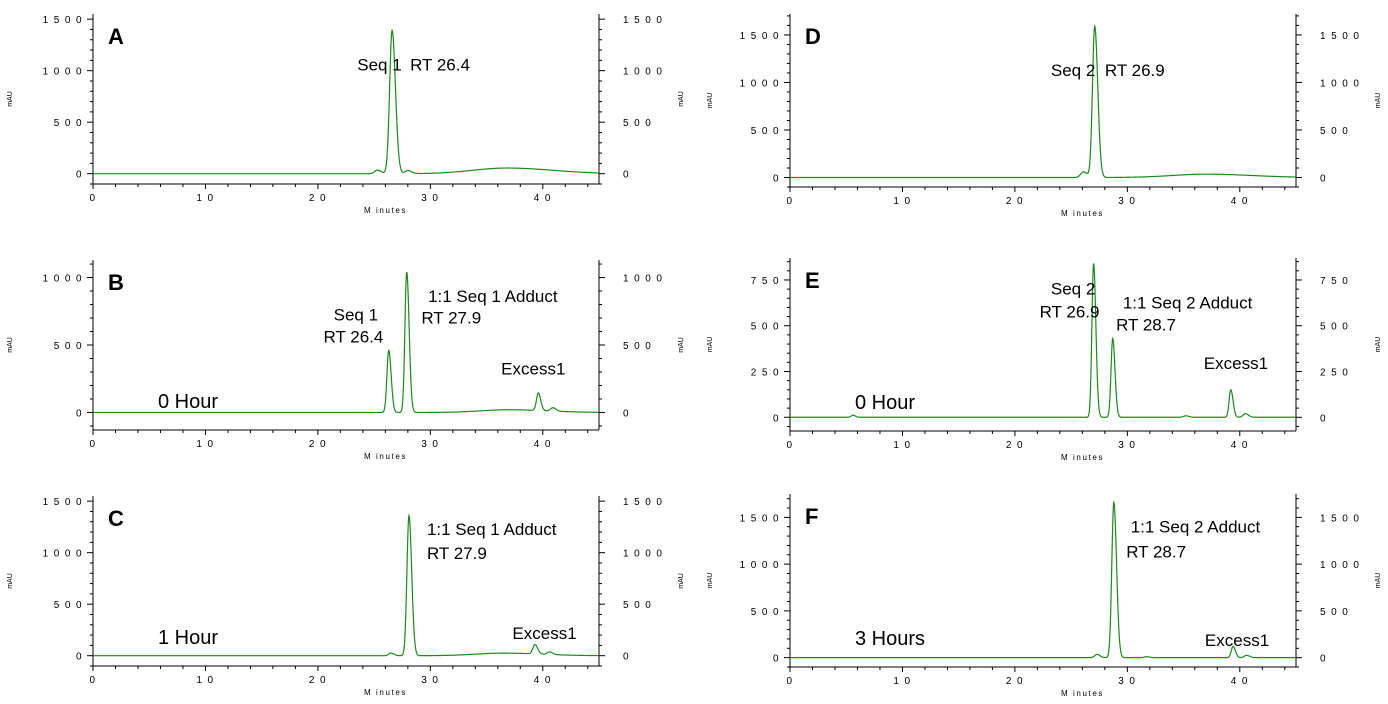 The width and height of the screenshot is (1388, 704). I want to click on panel-letter: E, so click(812, 280).